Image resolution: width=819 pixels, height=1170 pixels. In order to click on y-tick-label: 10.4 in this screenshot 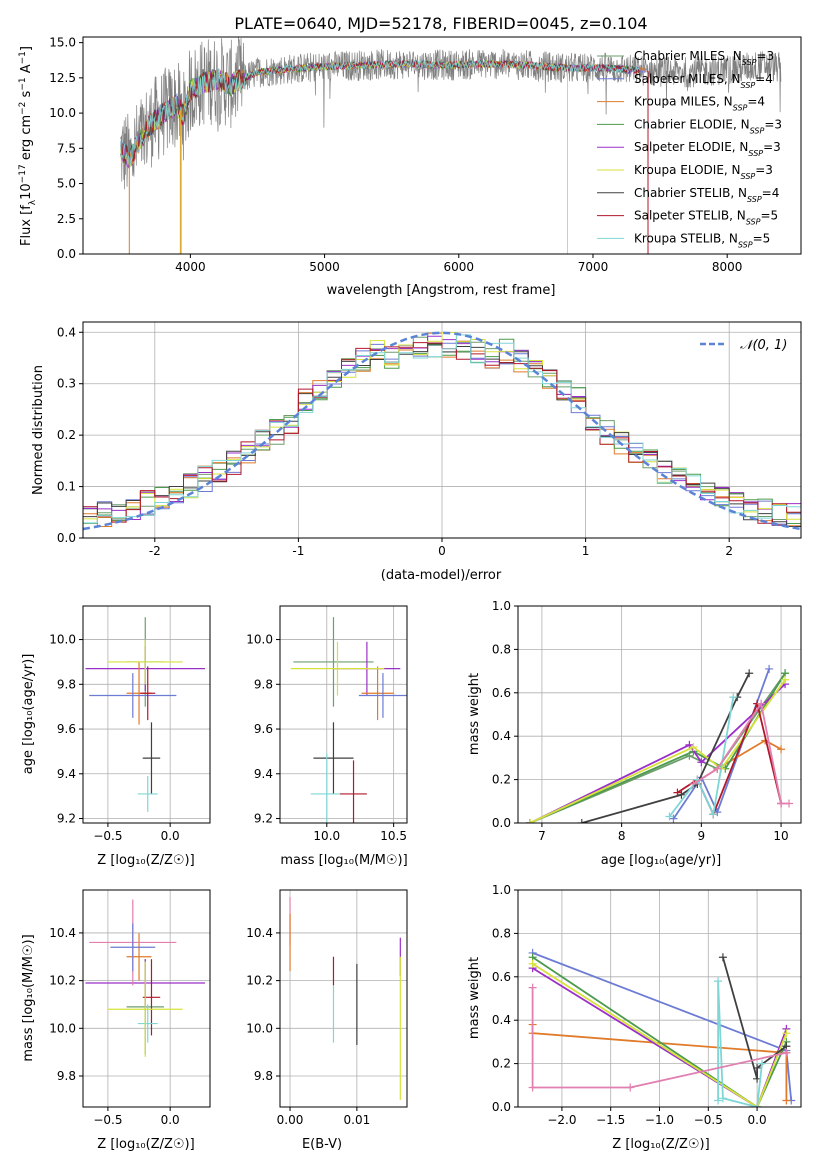, I will do `click(259, 933)`.